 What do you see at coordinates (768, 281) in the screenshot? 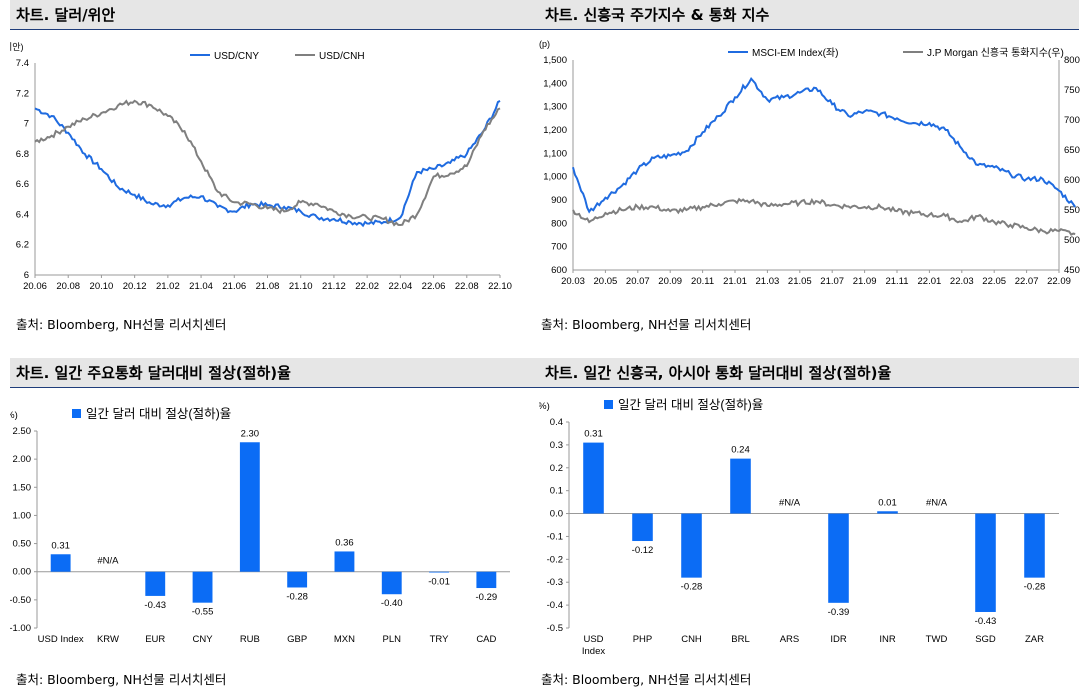
I see `x-tick-label: 21.03` at bounding box center [768, 281].